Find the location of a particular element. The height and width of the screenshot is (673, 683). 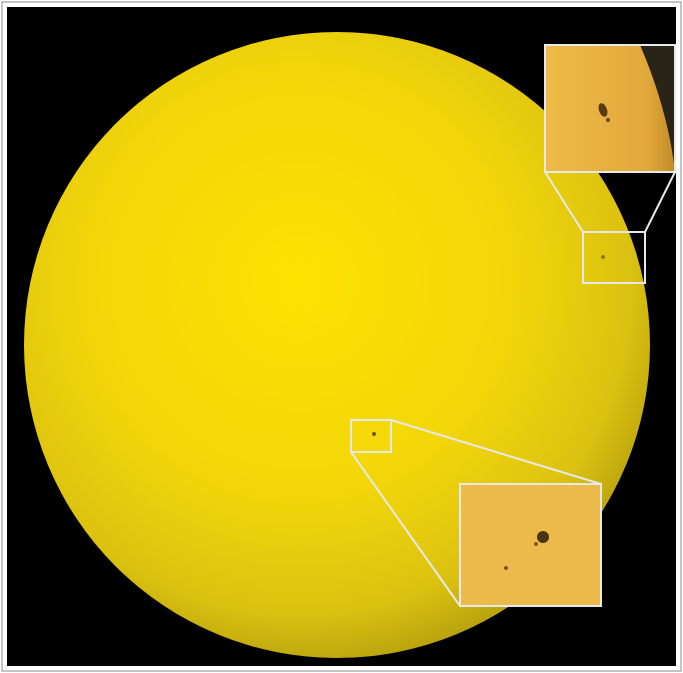

zoom-inset-bottom is located at coordinates (530, 545).